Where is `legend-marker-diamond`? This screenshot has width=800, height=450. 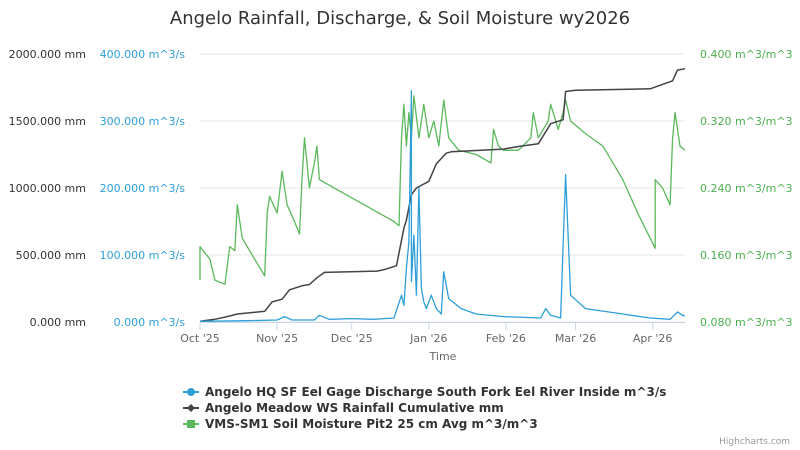 legend-marker-diamond is located at coordinates (191, 408).